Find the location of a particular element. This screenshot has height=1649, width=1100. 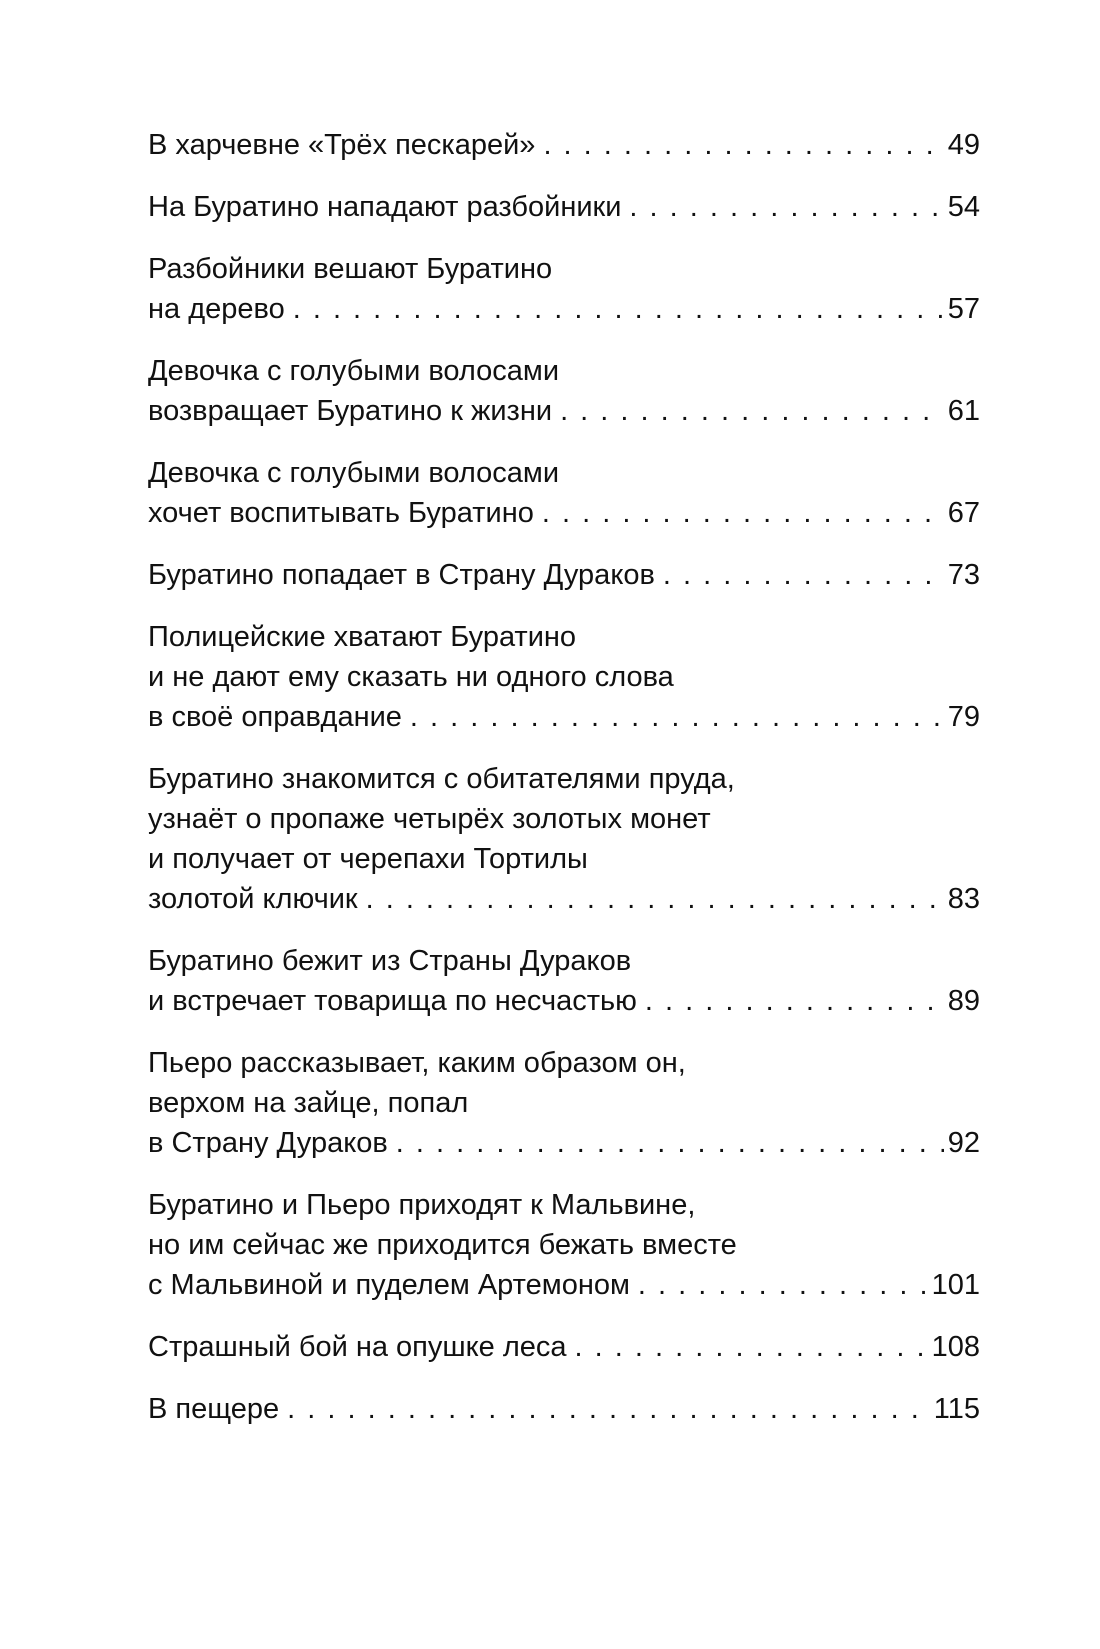

toc-entry-title: В пещере is located at coordinates (214, 1409).